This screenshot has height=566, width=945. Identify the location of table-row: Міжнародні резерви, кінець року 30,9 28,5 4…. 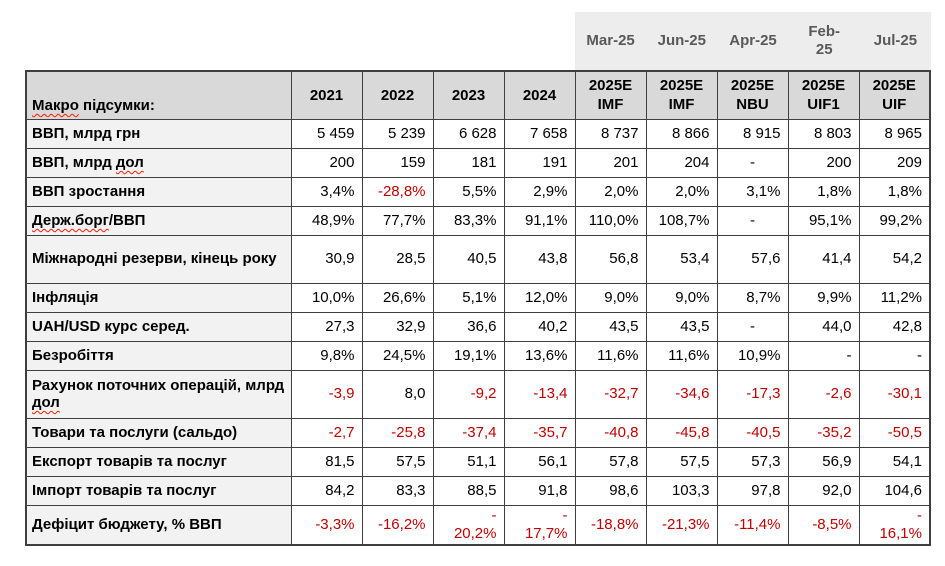
(478, 259).